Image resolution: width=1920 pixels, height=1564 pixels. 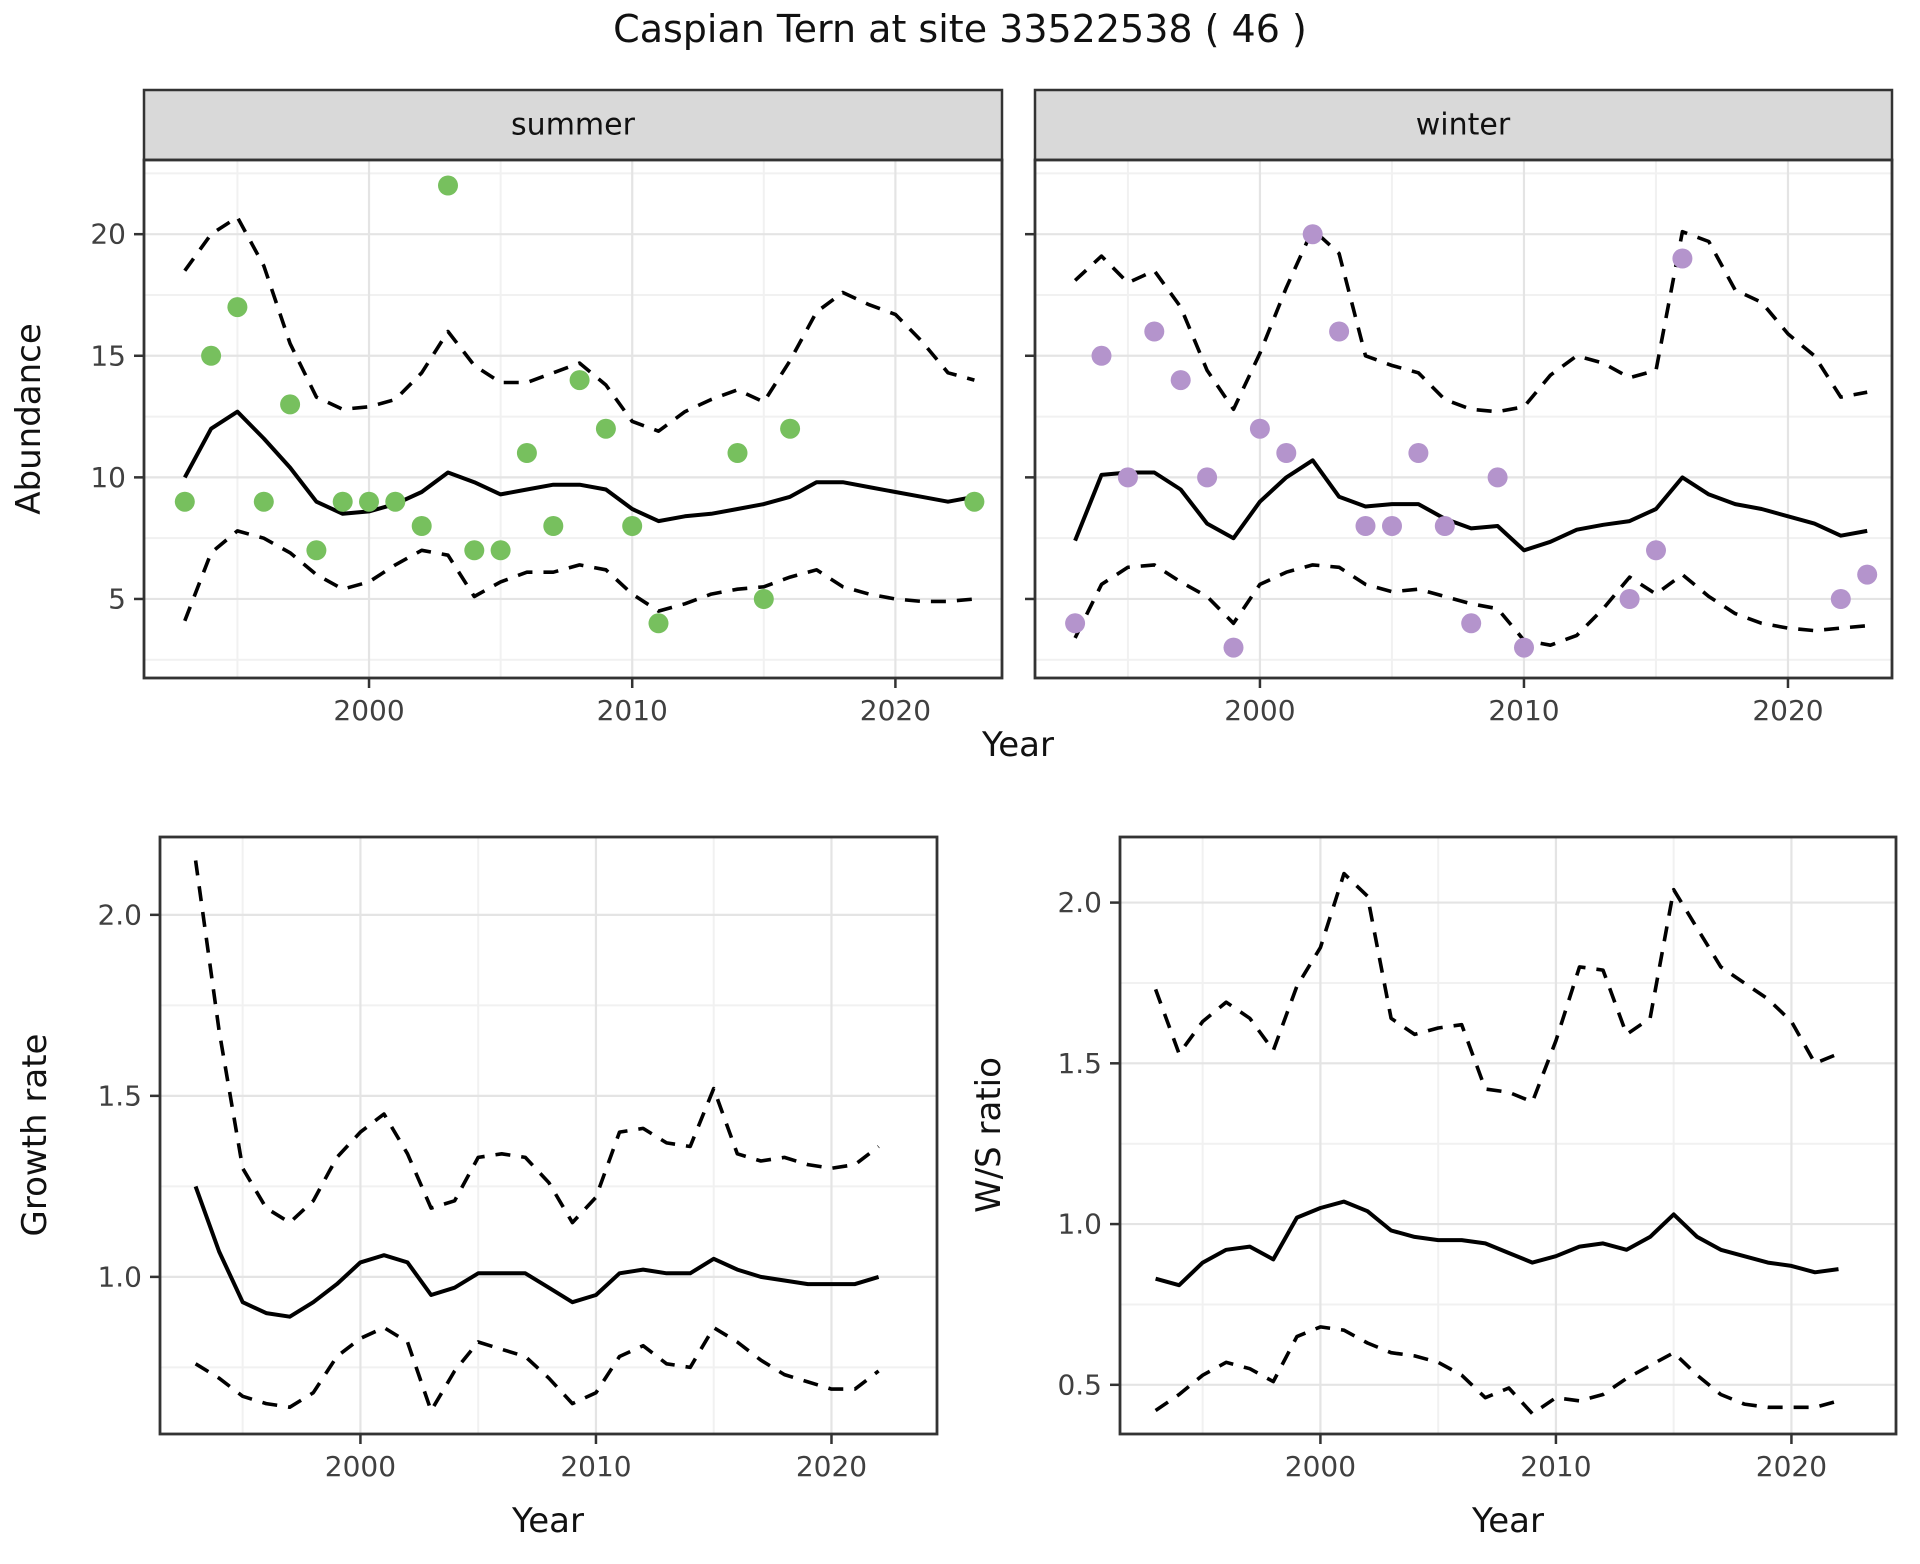 I want to click on y-tick-label: 5, so click(x=117, y=598).